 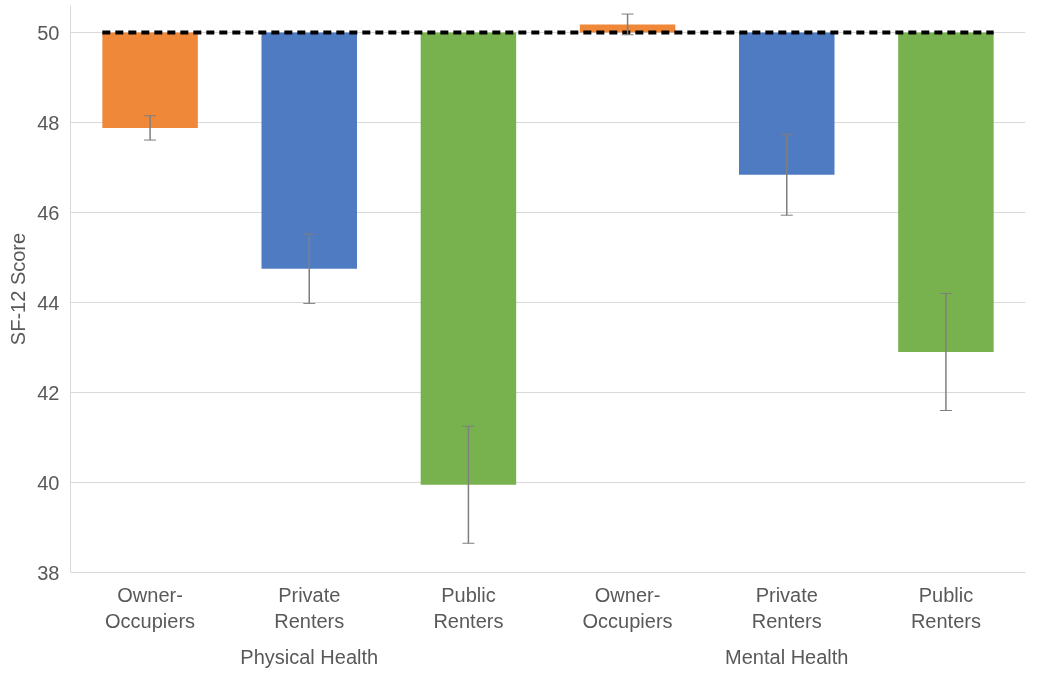 What do you see at coordinates (48, 32) in the screenshot?
I see `y-tick-label: 50` at bounding box center [48, 32].